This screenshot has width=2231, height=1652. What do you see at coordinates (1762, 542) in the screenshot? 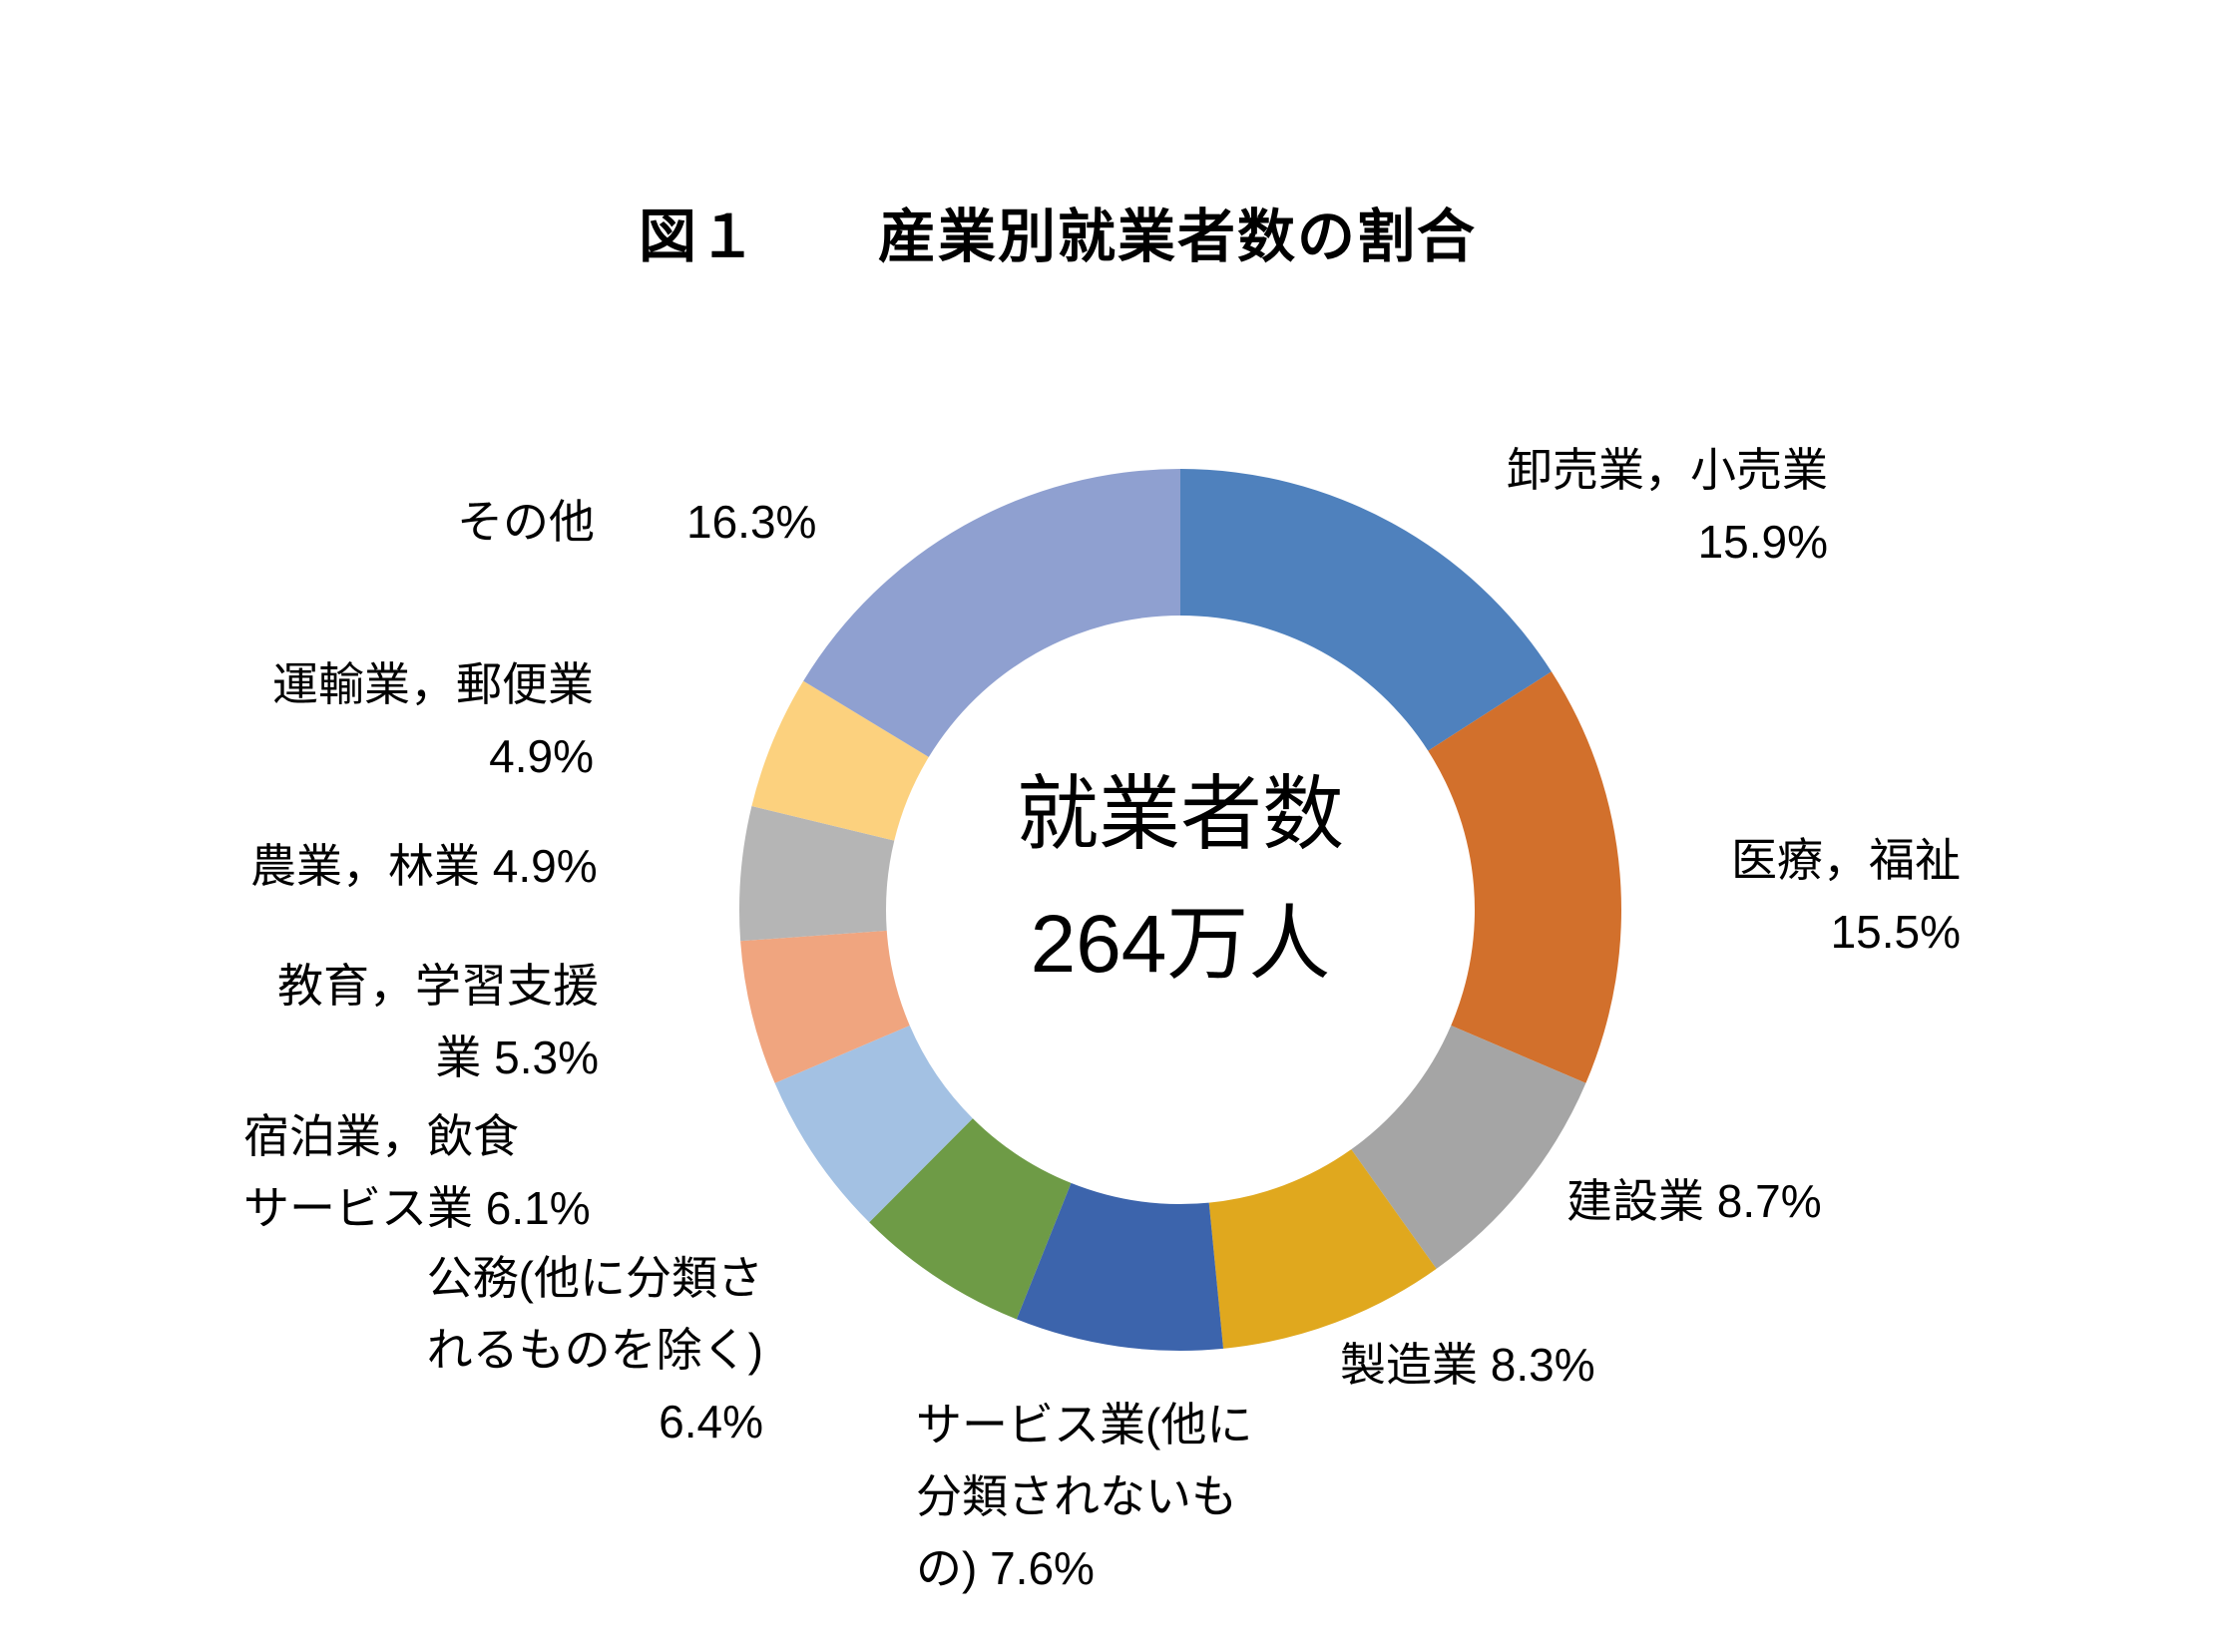
I see `label-line: 15.9%` at bounding box center [1762, 542].